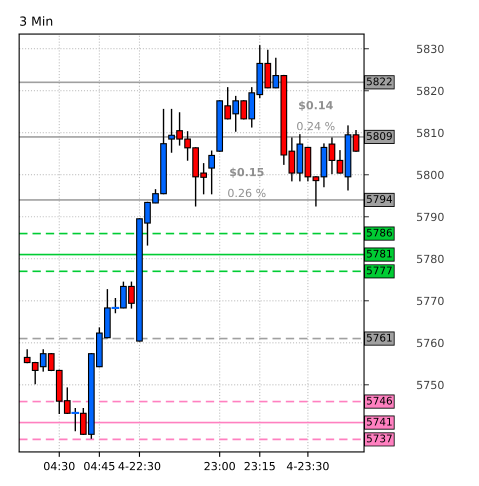 The width and height of the screenshot is (479, 486). I want to click on x-tick-label: 23:00, so click(219, 466).